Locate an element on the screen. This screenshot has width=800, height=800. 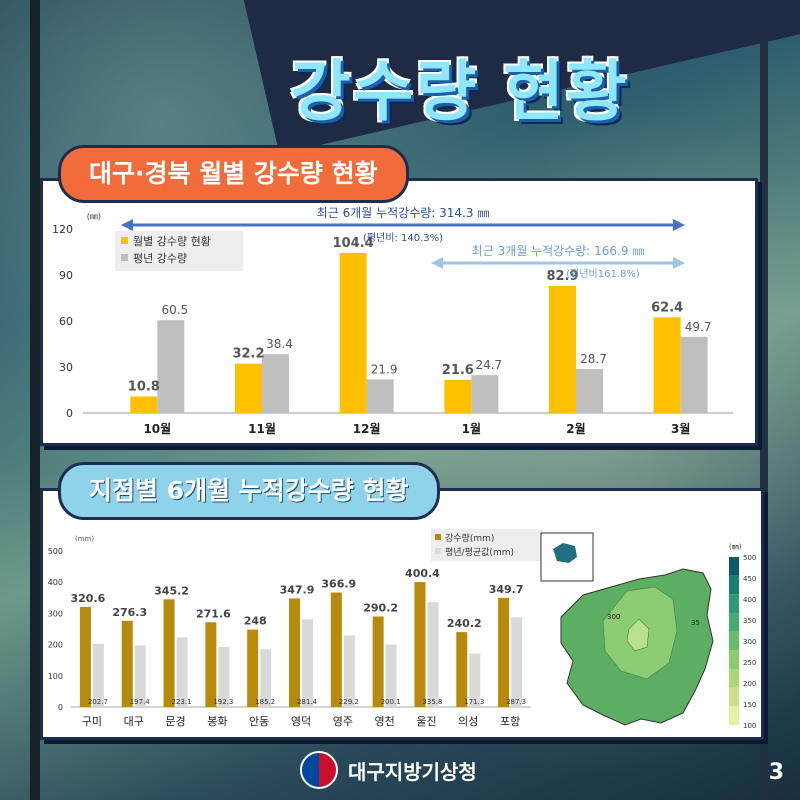
data-label-normal: 60.5 is located at coordinates (174, 310).